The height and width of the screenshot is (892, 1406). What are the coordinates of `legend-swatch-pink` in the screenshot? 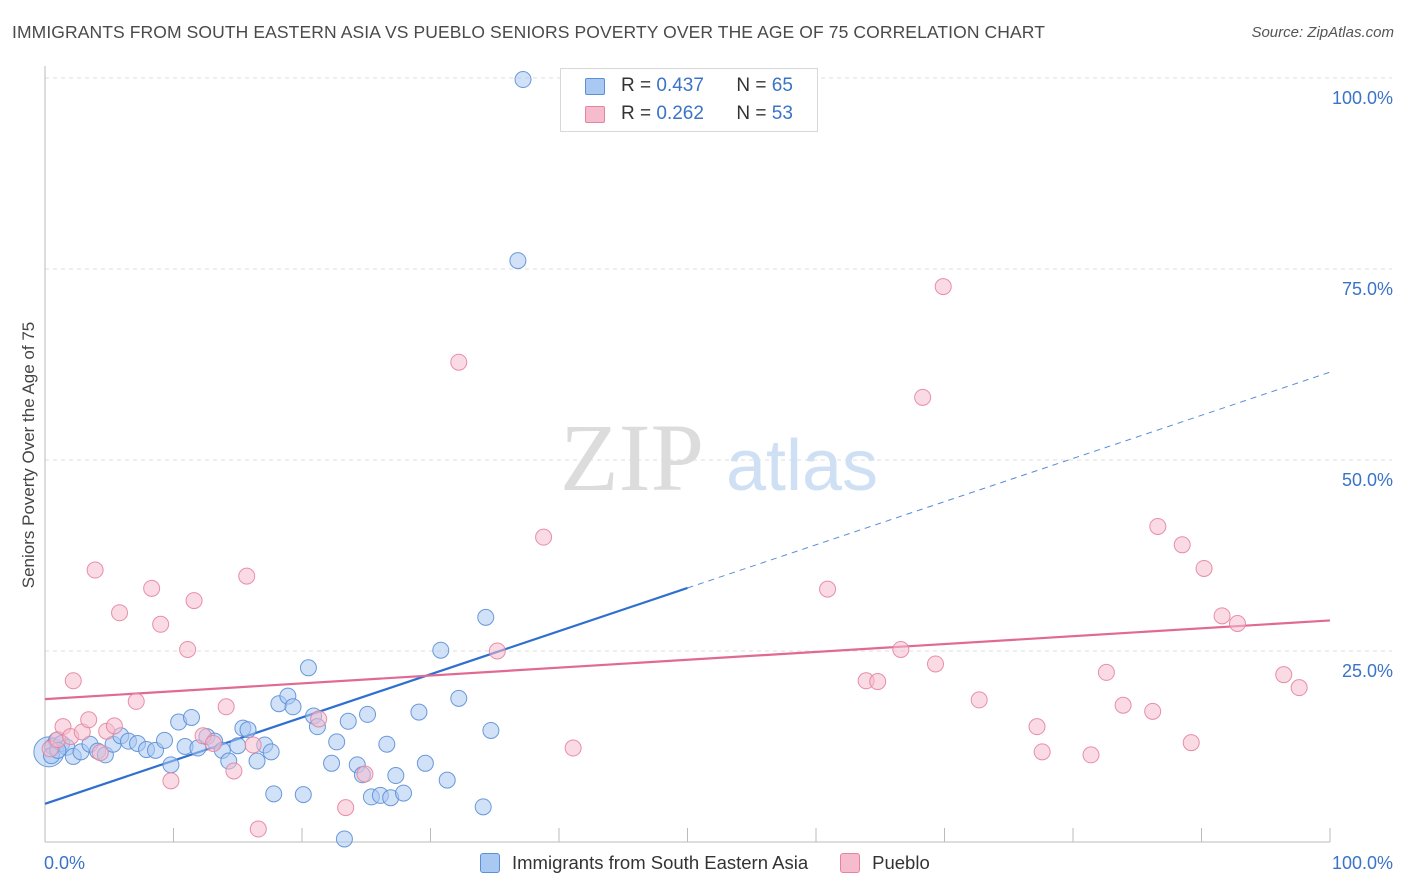 It's located at (595, 114).